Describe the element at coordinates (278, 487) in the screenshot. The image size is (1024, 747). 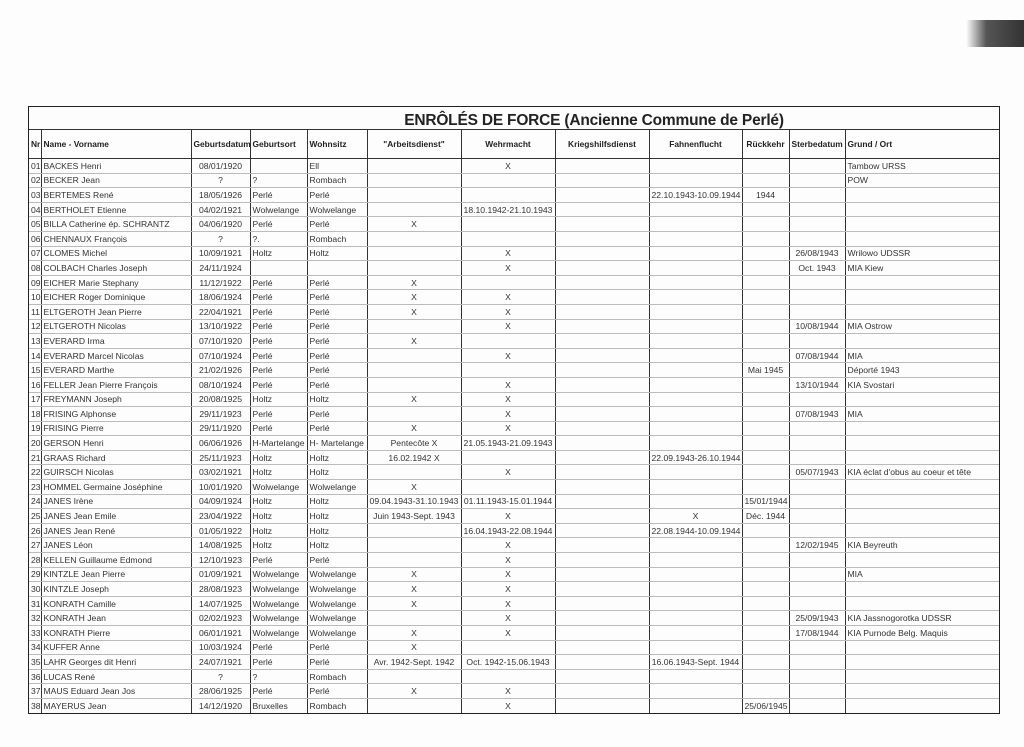
I see `cell-birth-place: Wolwelange` at that location.